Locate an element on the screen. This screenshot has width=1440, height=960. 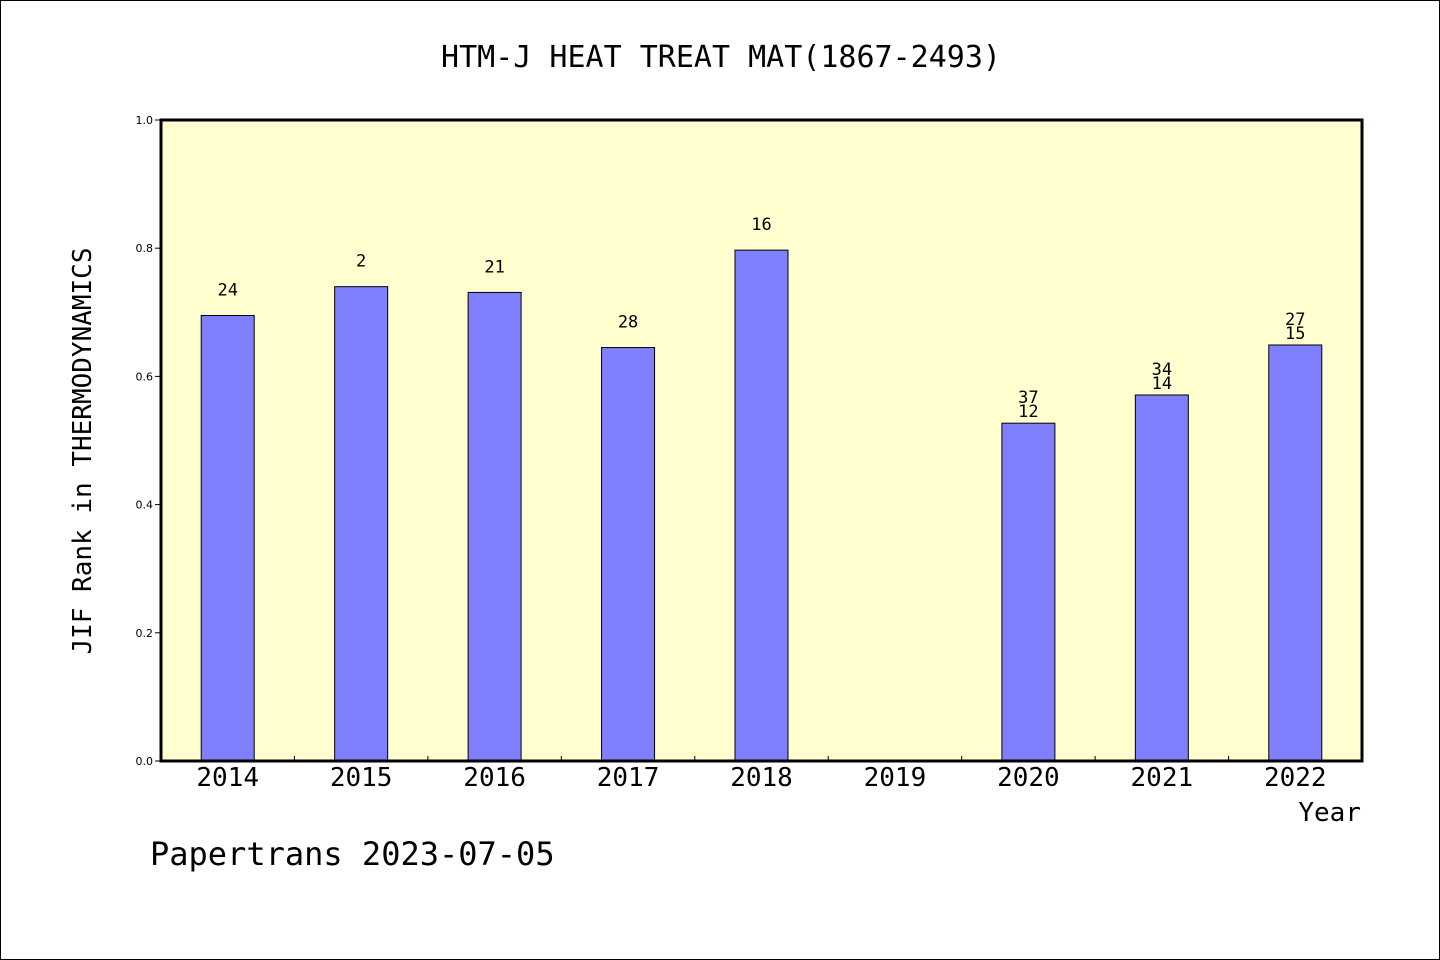
bar-label-2018-1: 16 is located at coordinates (761, 225).